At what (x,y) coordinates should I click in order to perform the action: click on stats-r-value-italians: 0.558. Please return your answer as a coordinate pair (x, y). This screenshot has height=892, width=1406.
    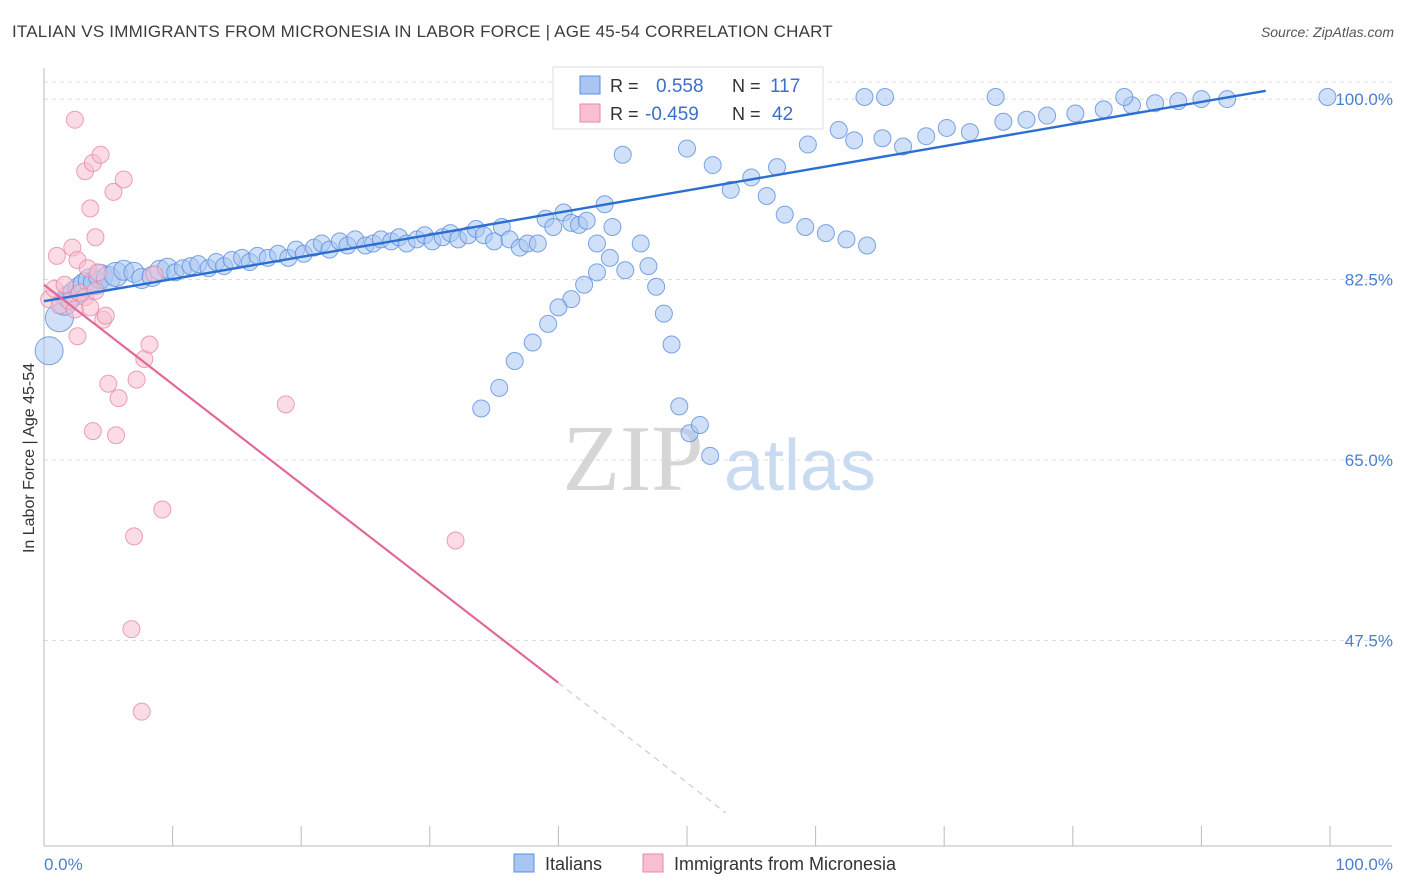
    Looking at the image, I should click on (680, 86).